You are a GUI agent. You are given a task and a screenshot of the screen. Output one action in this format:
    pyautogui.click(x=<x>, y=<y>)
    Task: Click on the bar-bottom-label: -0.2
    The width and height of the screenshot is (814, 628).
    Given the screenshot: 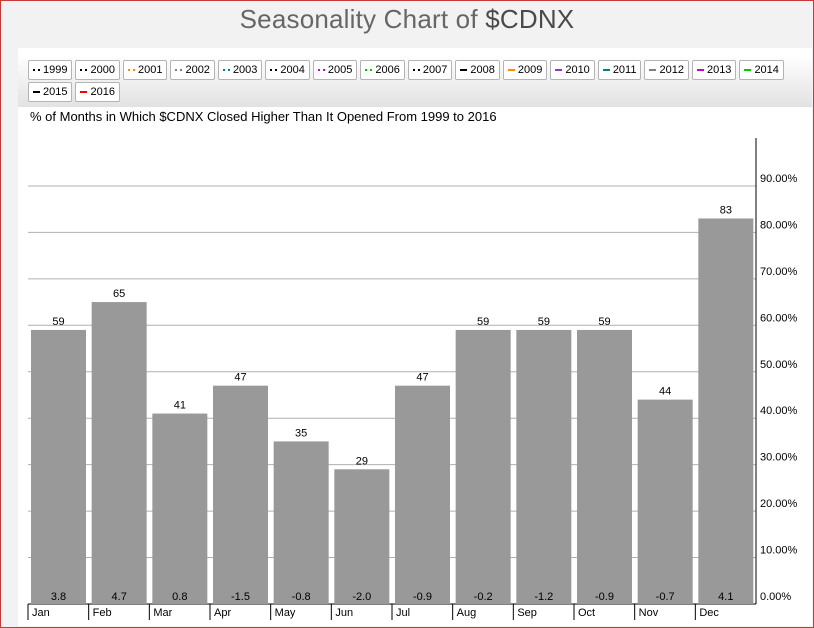 What is the action you would take?
    pyautogui.click(x=483, y=597)
    